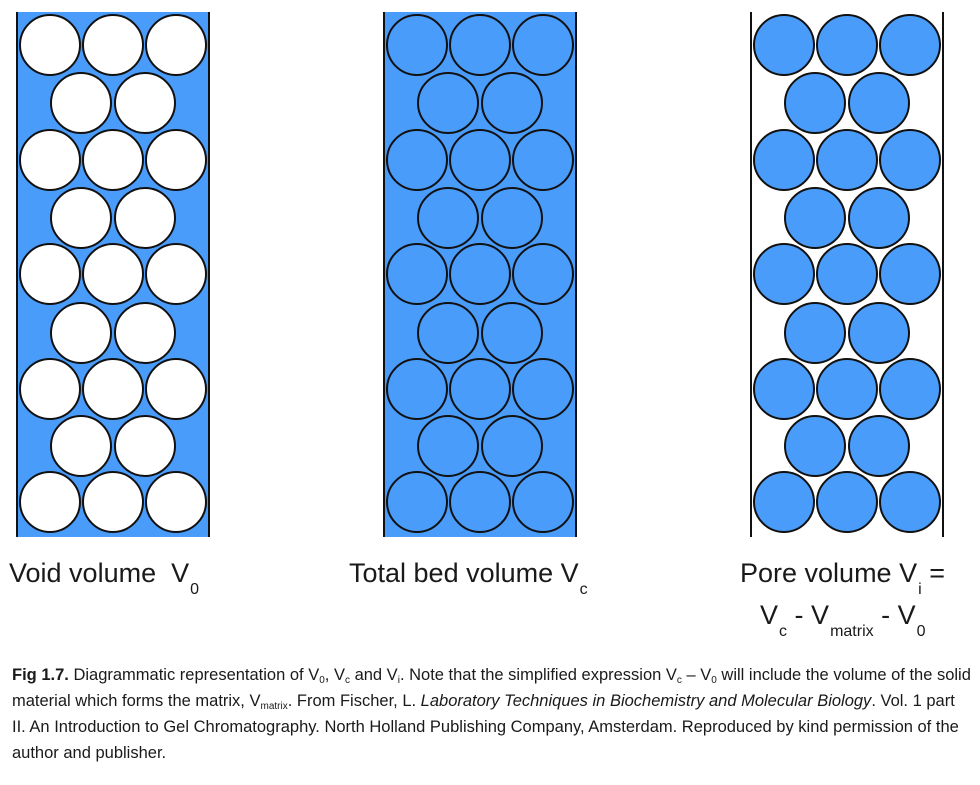 The height and width of the screenshot is (785, 980). Describe the element at coordinates (451, 573) in the screenshot. I see `total-bed-volume-text: Total bed volume` at that location.